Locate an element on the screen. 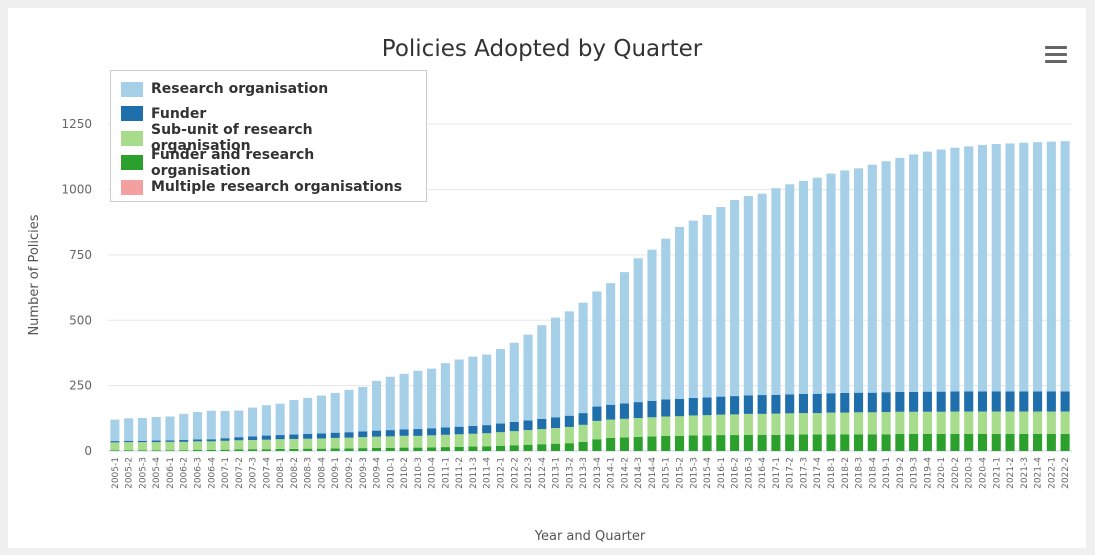  legend-item-research-organisation: Research organisation is located at coordinates (268, 89).